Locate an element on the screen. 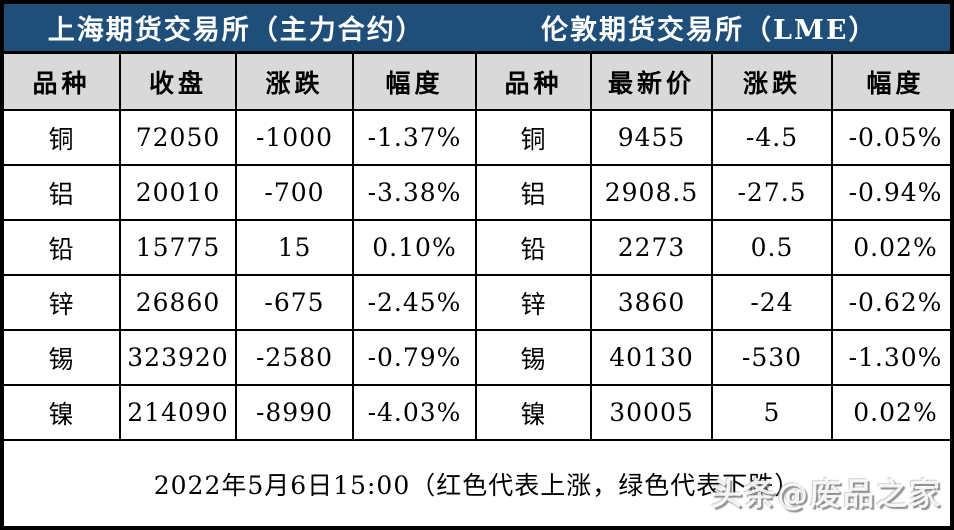  shfe-variety: 镍 is located at coordinates (62, 412).